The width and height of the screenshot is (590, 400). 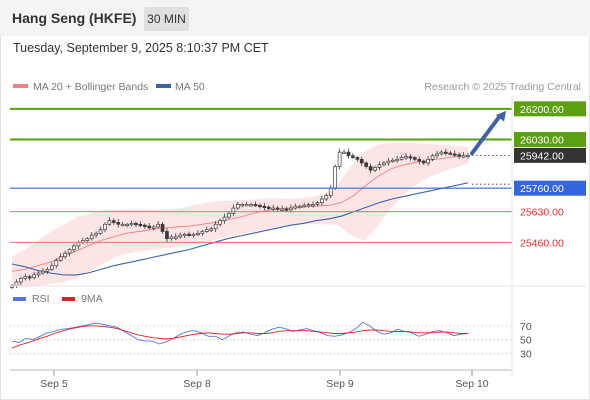 I want to click on rsi-ma-line, so click(x=239, y=337).